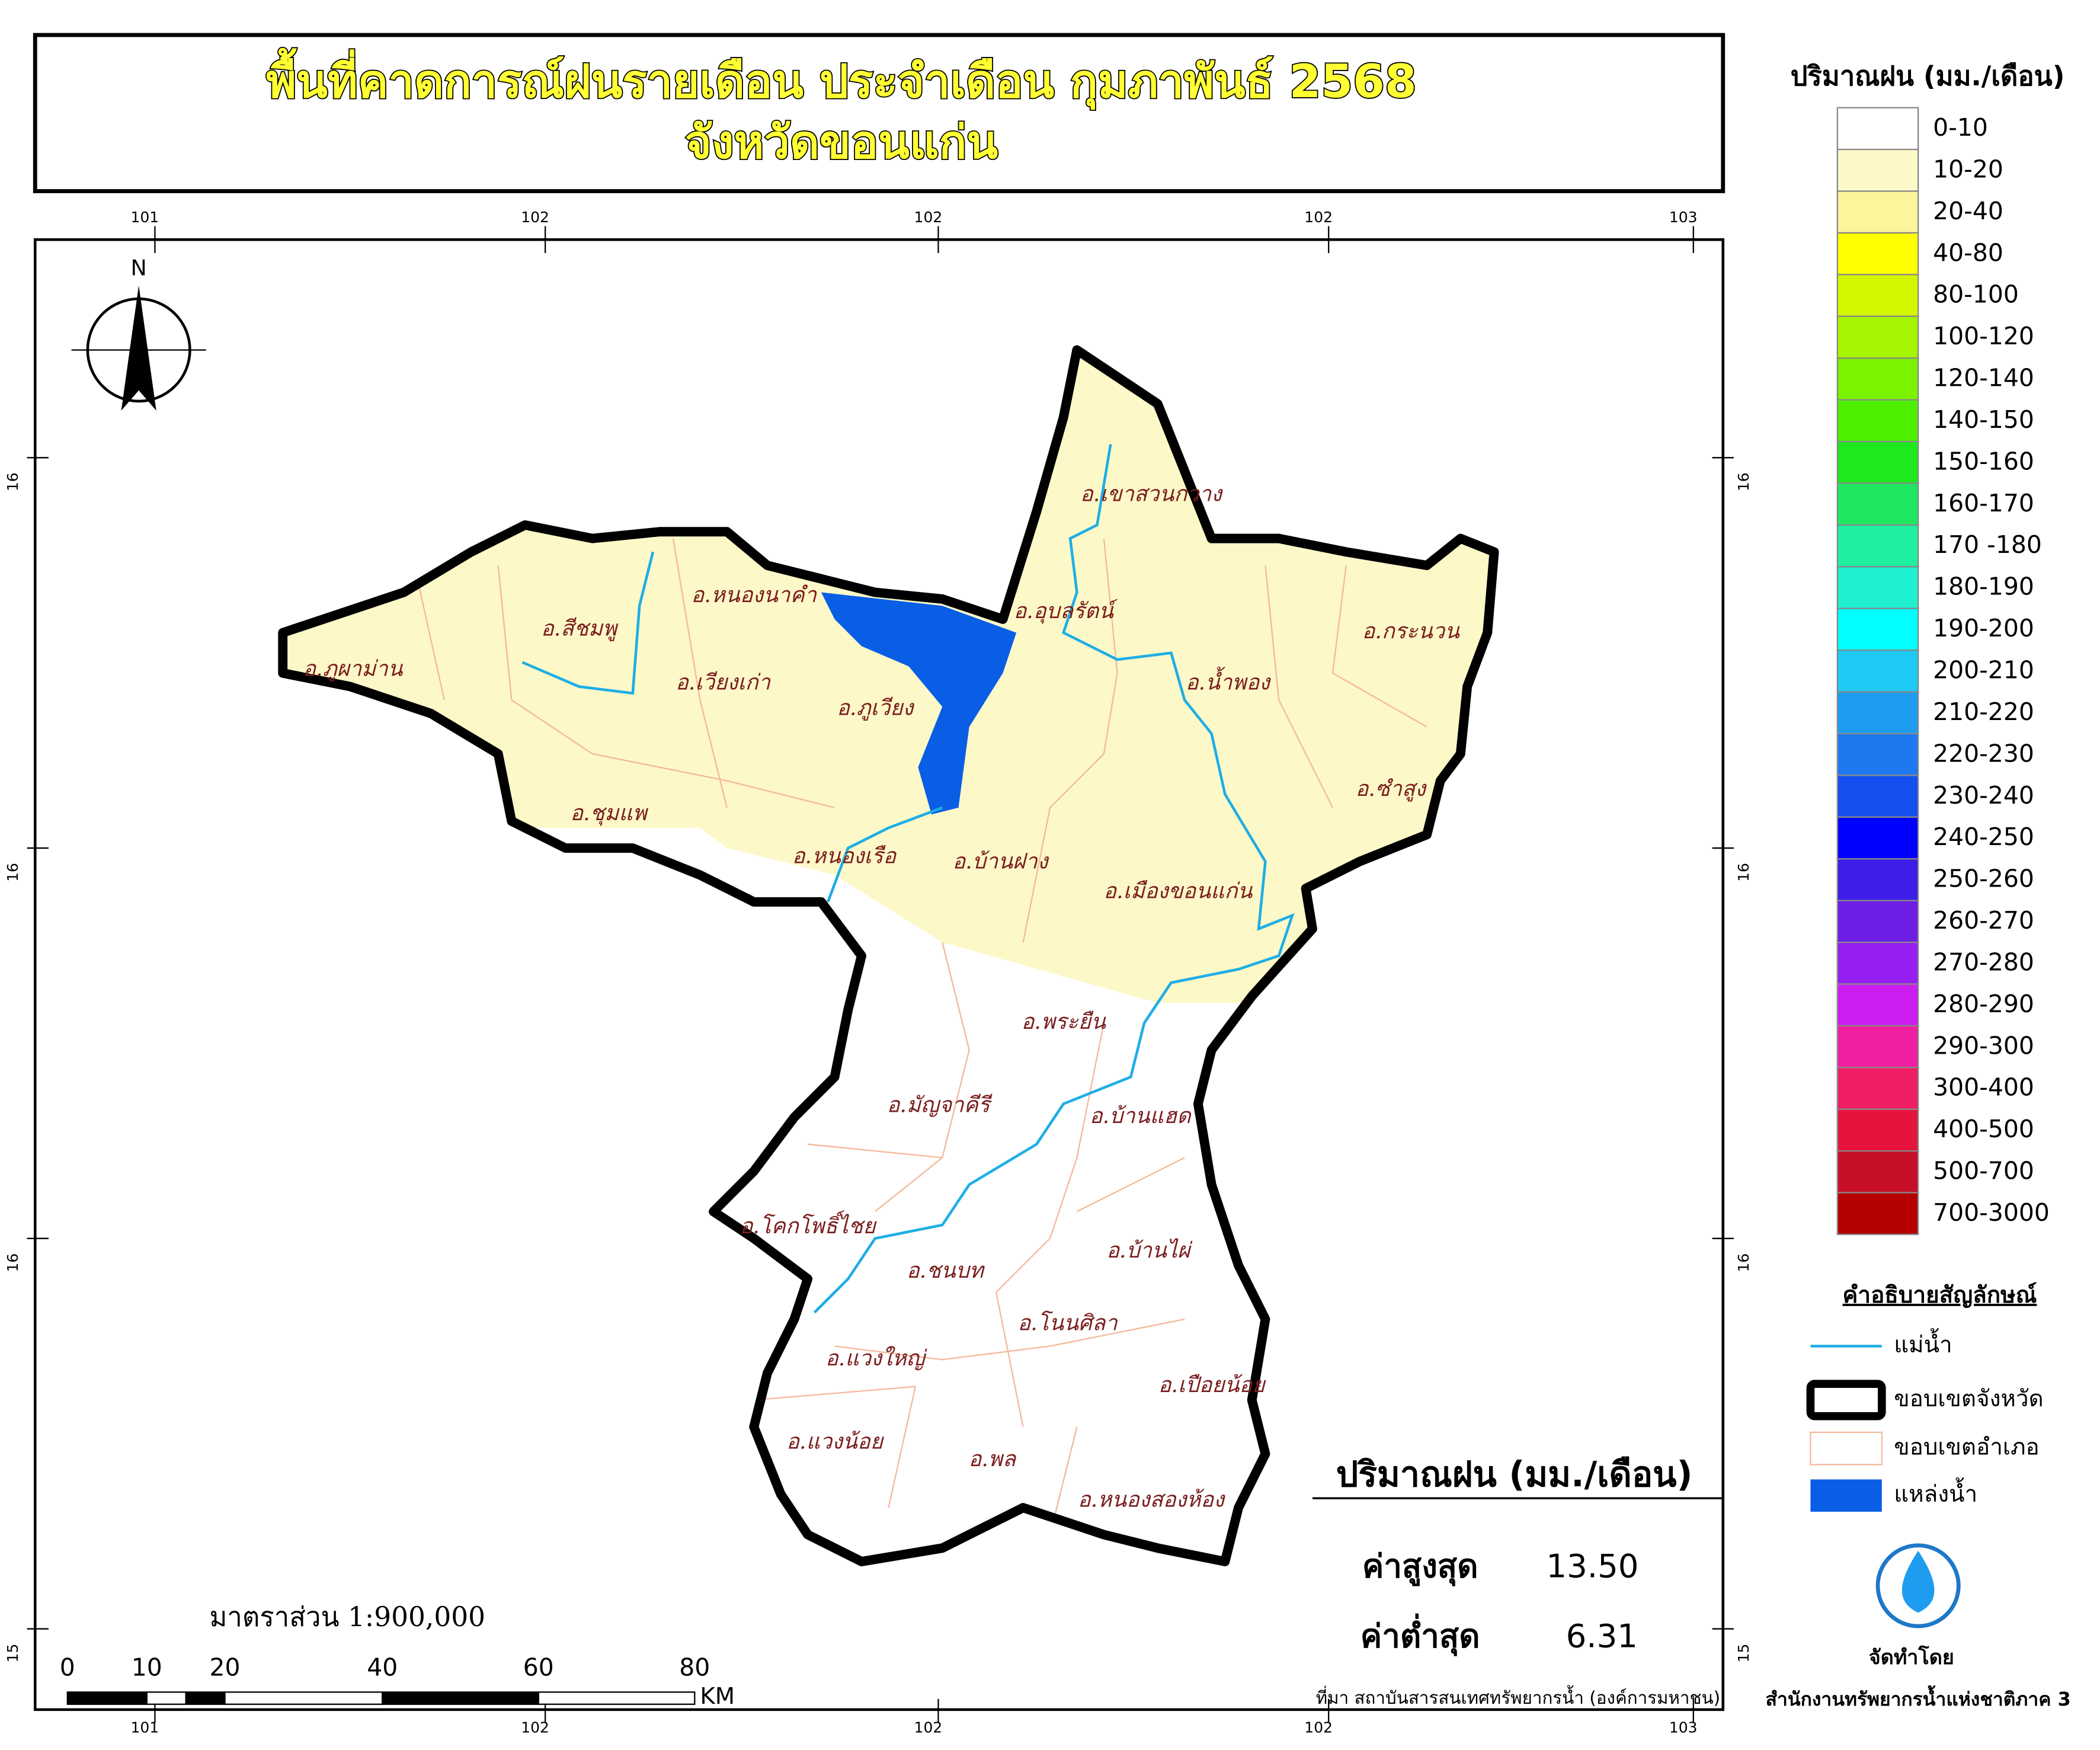 Image resolution: width=2100 pixels, height=1750 pixels. Describe the element at coordinates (1966, 1447) in the screenshot. I see `symbol-label: ขอบเขตอำเภอ` at that location.